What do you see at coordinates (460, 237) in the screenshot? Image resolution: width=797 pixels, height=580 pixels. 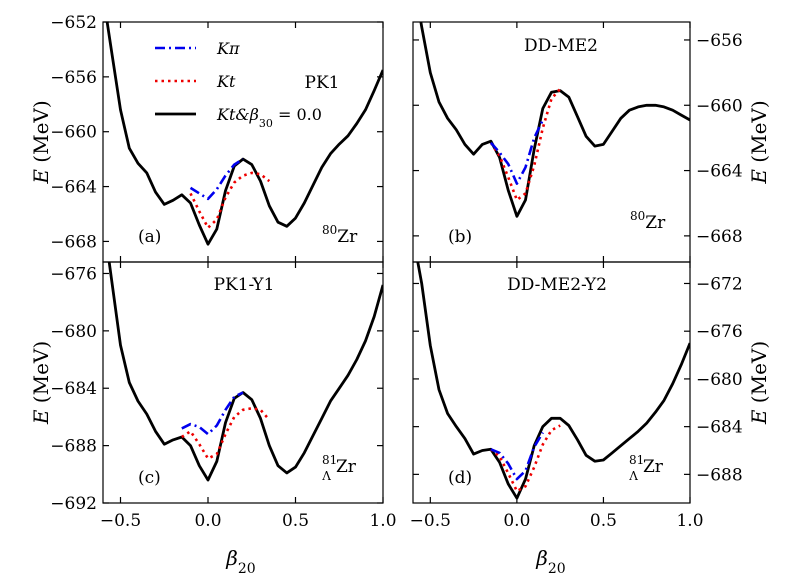 I see `panel-label: (b)` at bounding box center [460, 237].